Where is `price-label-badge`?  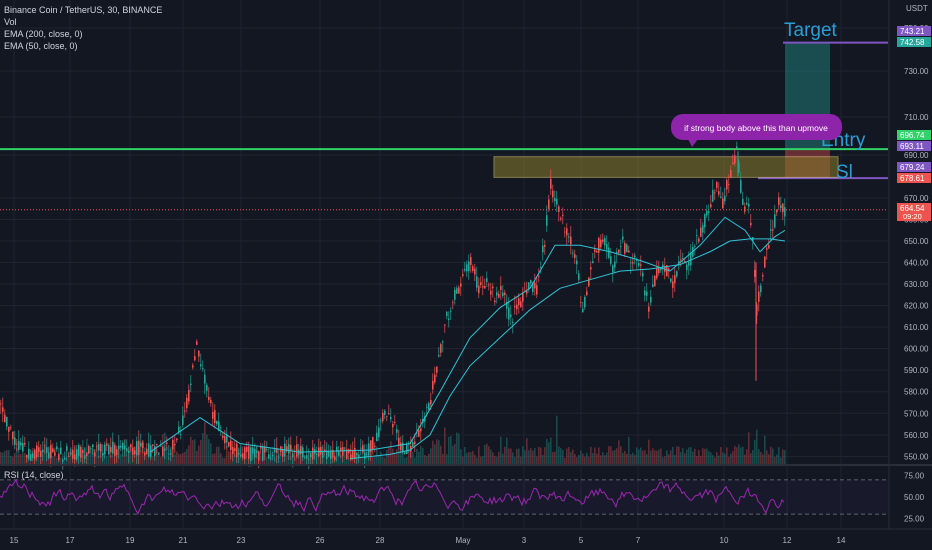 price-label-badge is located at coordinates (914, 135).